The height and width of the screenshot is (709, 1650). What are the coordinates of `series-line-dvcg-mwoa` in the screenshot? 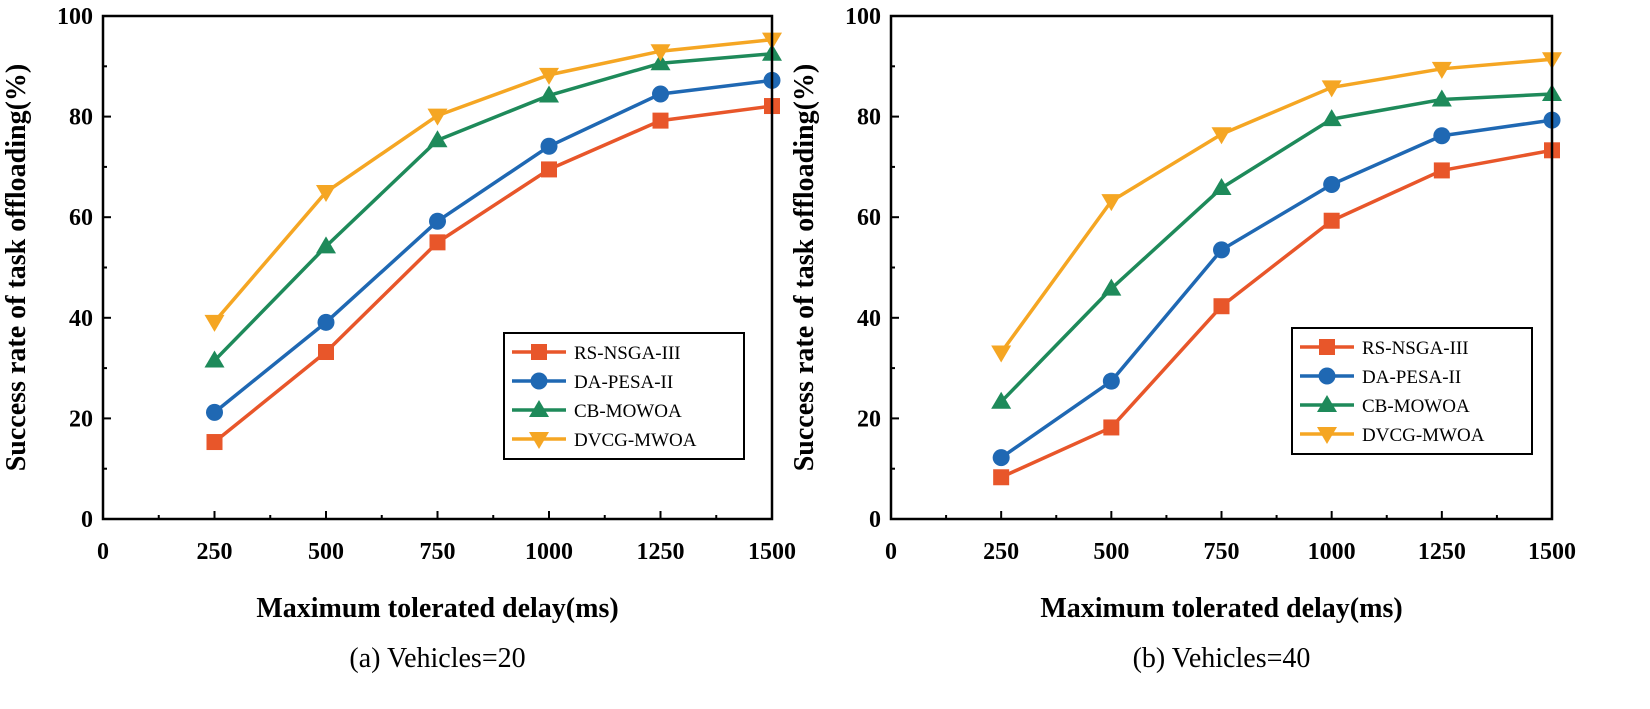 It's located at (1276, 205).